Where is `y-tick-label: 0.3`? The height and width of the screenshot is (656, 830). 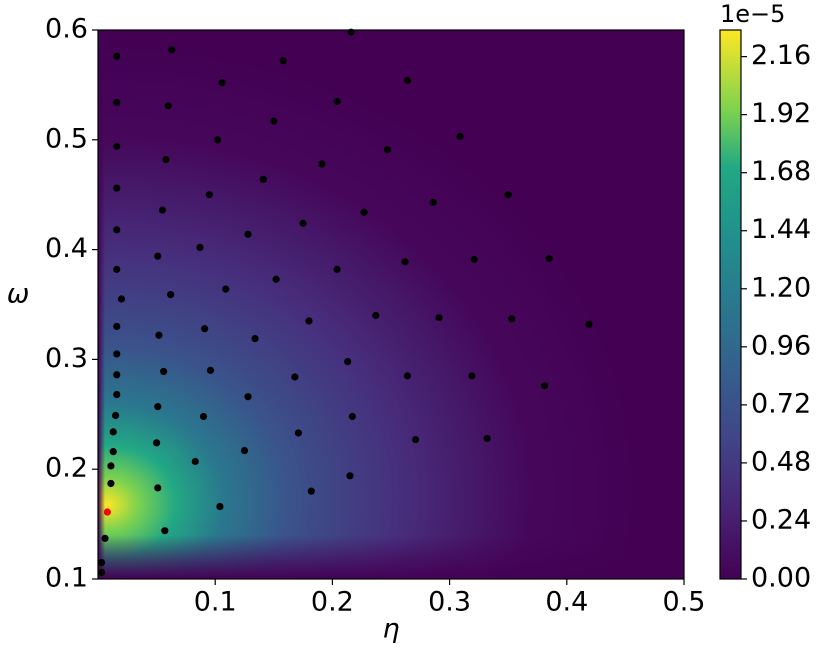 y-tick-label: 0.3 is located at coordinates (66, 358).